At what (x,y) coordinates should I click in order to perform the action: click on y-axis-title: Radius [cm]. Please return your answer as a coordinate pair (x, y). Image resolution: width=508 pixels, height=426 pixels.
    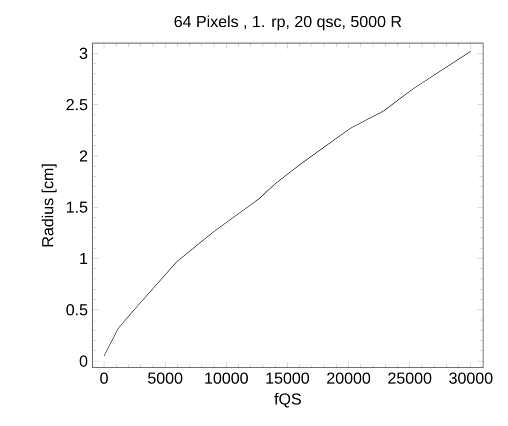
    Looking at the image, I should click on (49, 205).